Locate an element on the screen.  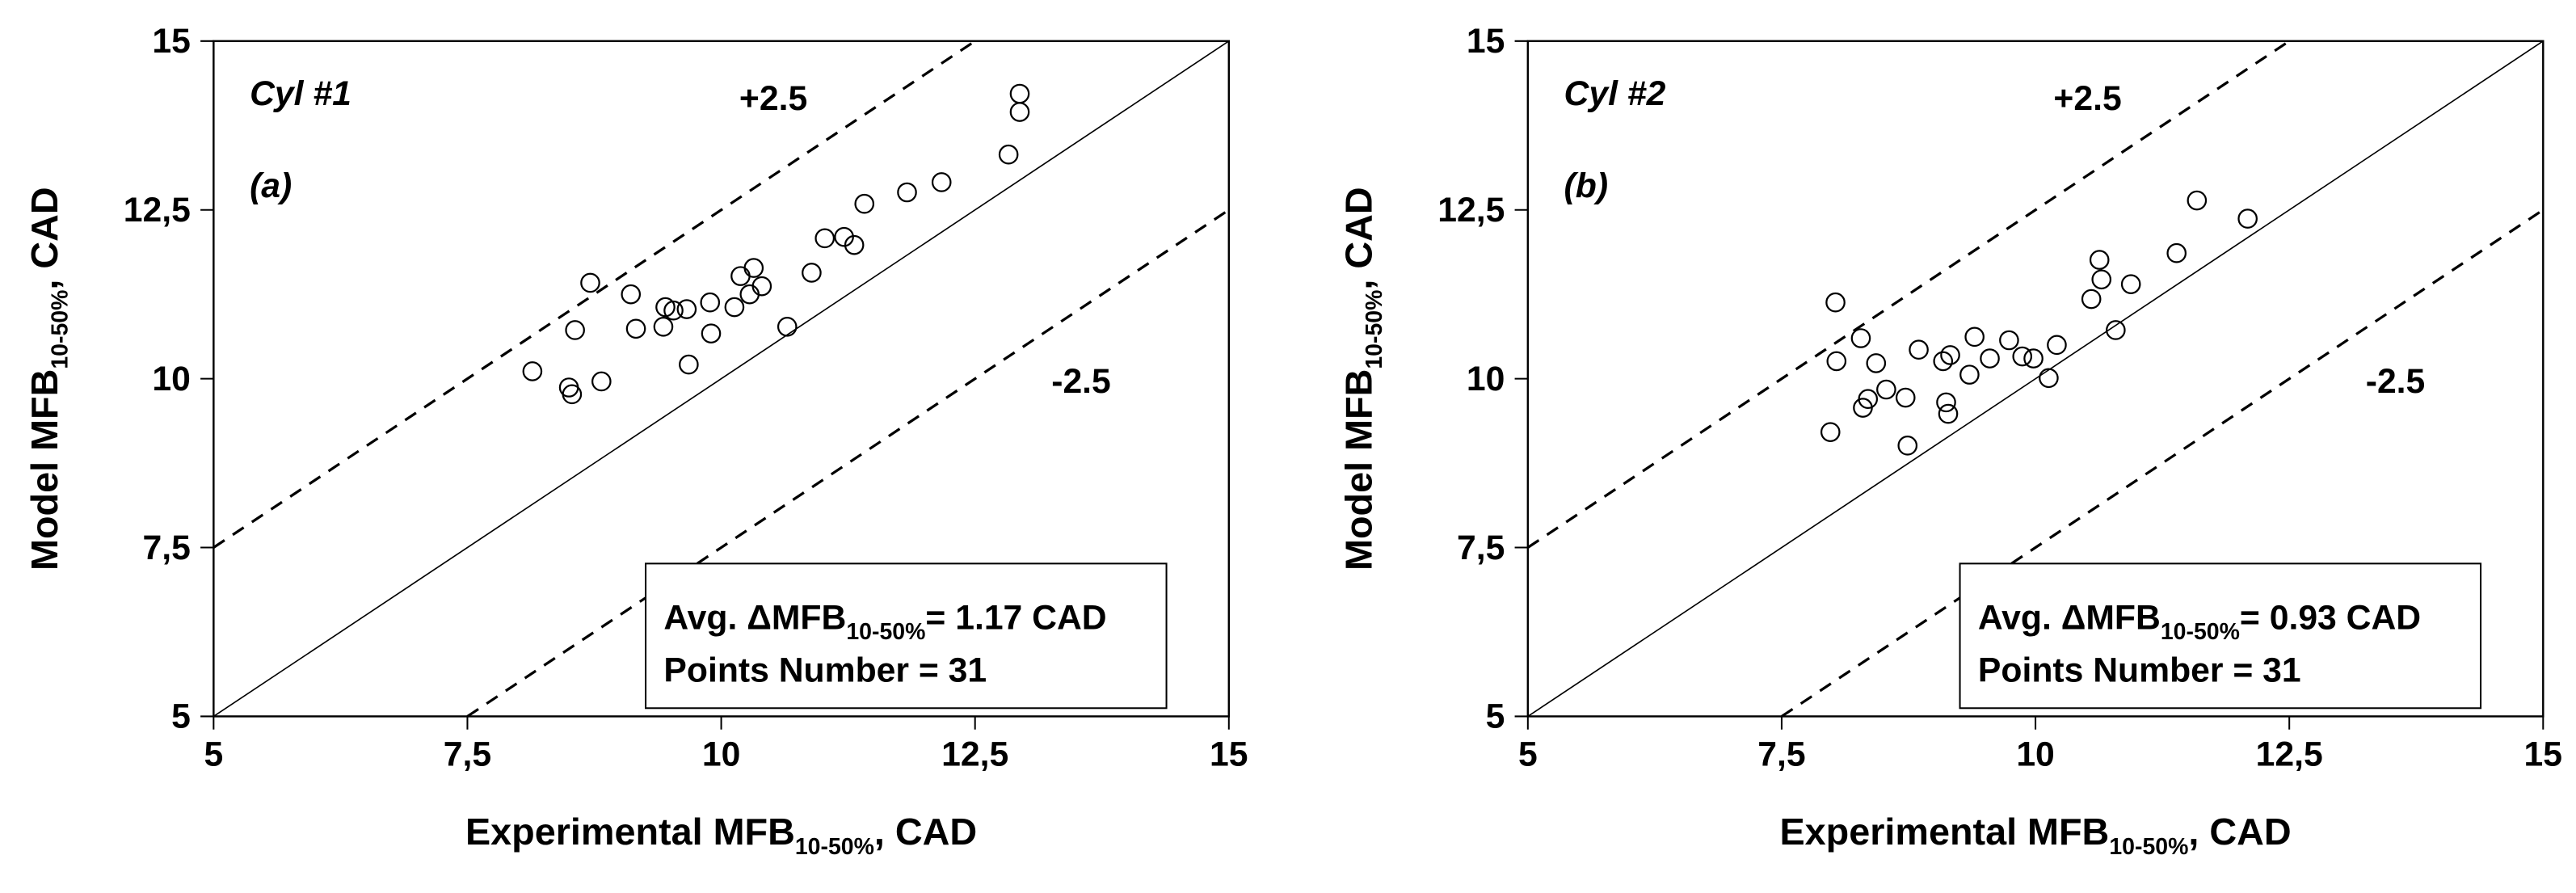
y-axis-label: Model MFB10-50%, CAD is located at coordinates (48, 379).